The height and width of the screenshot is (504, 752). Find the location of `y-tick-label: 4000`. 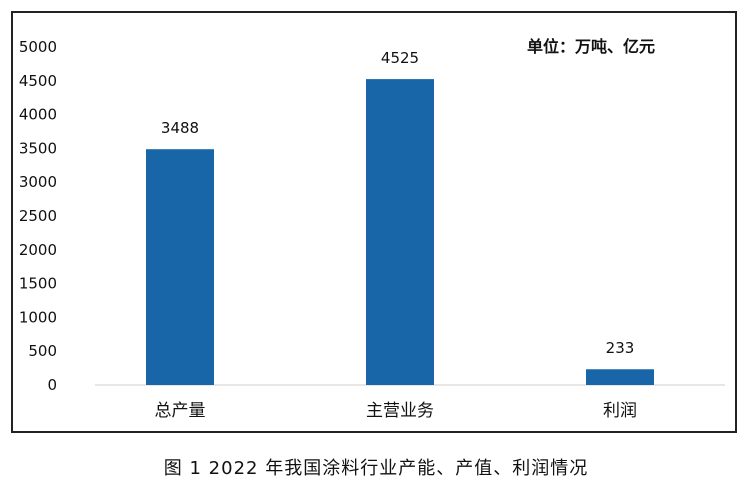

y-tick-label: 4000 is located at coordinates (38, 115).